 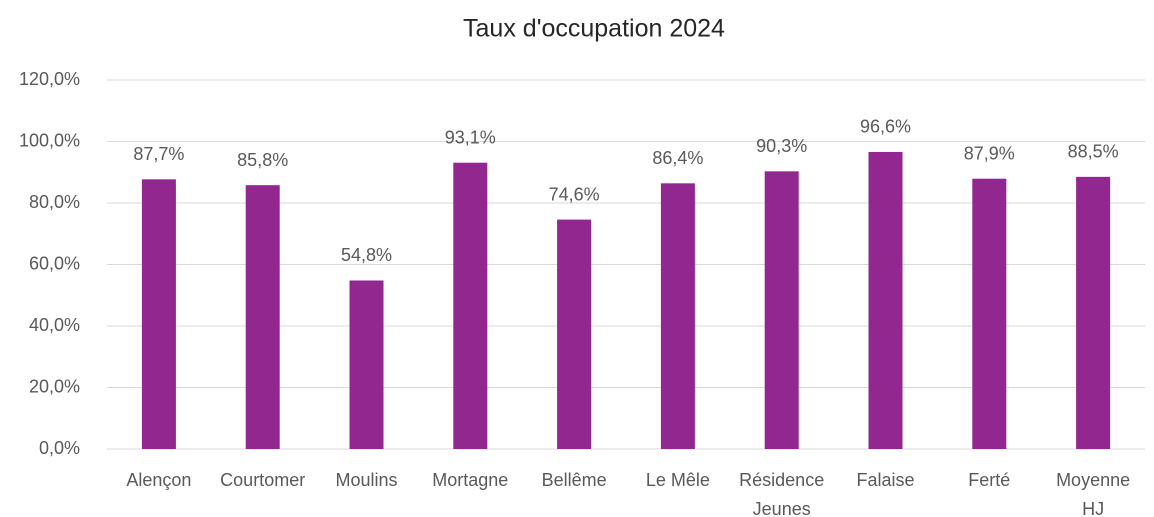 What do you see at coordinates (49, 140) in the screenshot?
I see `y-tick-label: 100,0%` at bounding box center [49, 140].